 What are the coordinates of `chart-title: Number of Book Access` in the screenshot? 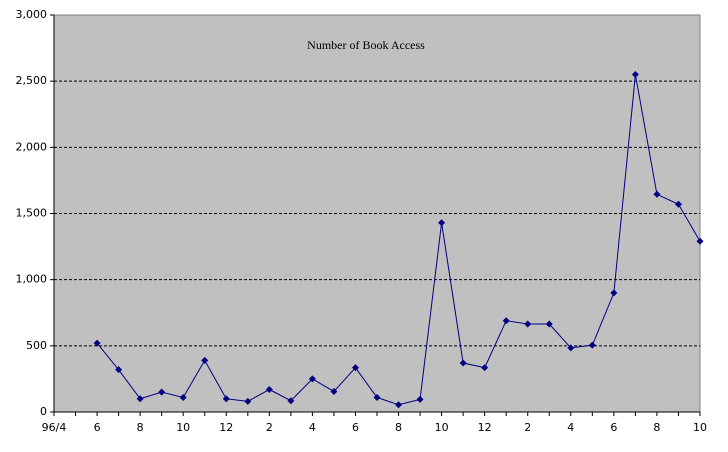 It's located at (366, 45).